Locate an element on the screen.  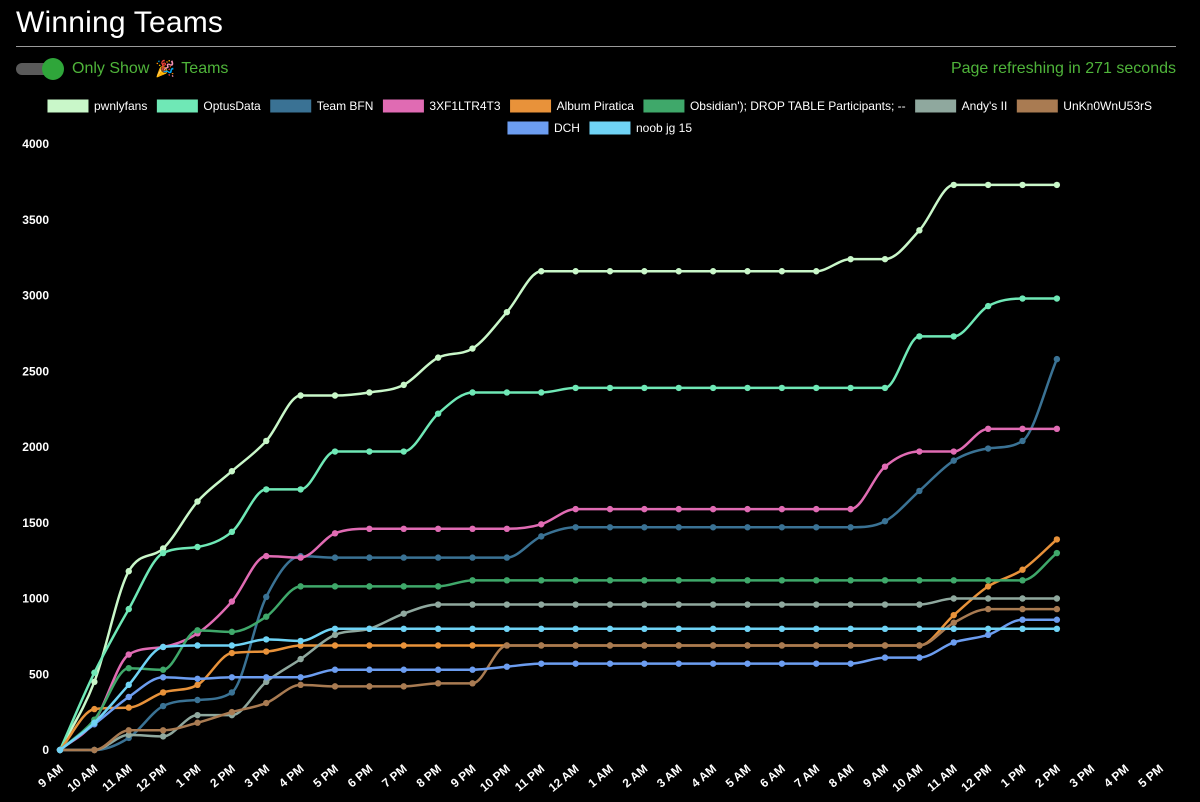
legend-item: Album Piratica is located at coordinates (572, 106).